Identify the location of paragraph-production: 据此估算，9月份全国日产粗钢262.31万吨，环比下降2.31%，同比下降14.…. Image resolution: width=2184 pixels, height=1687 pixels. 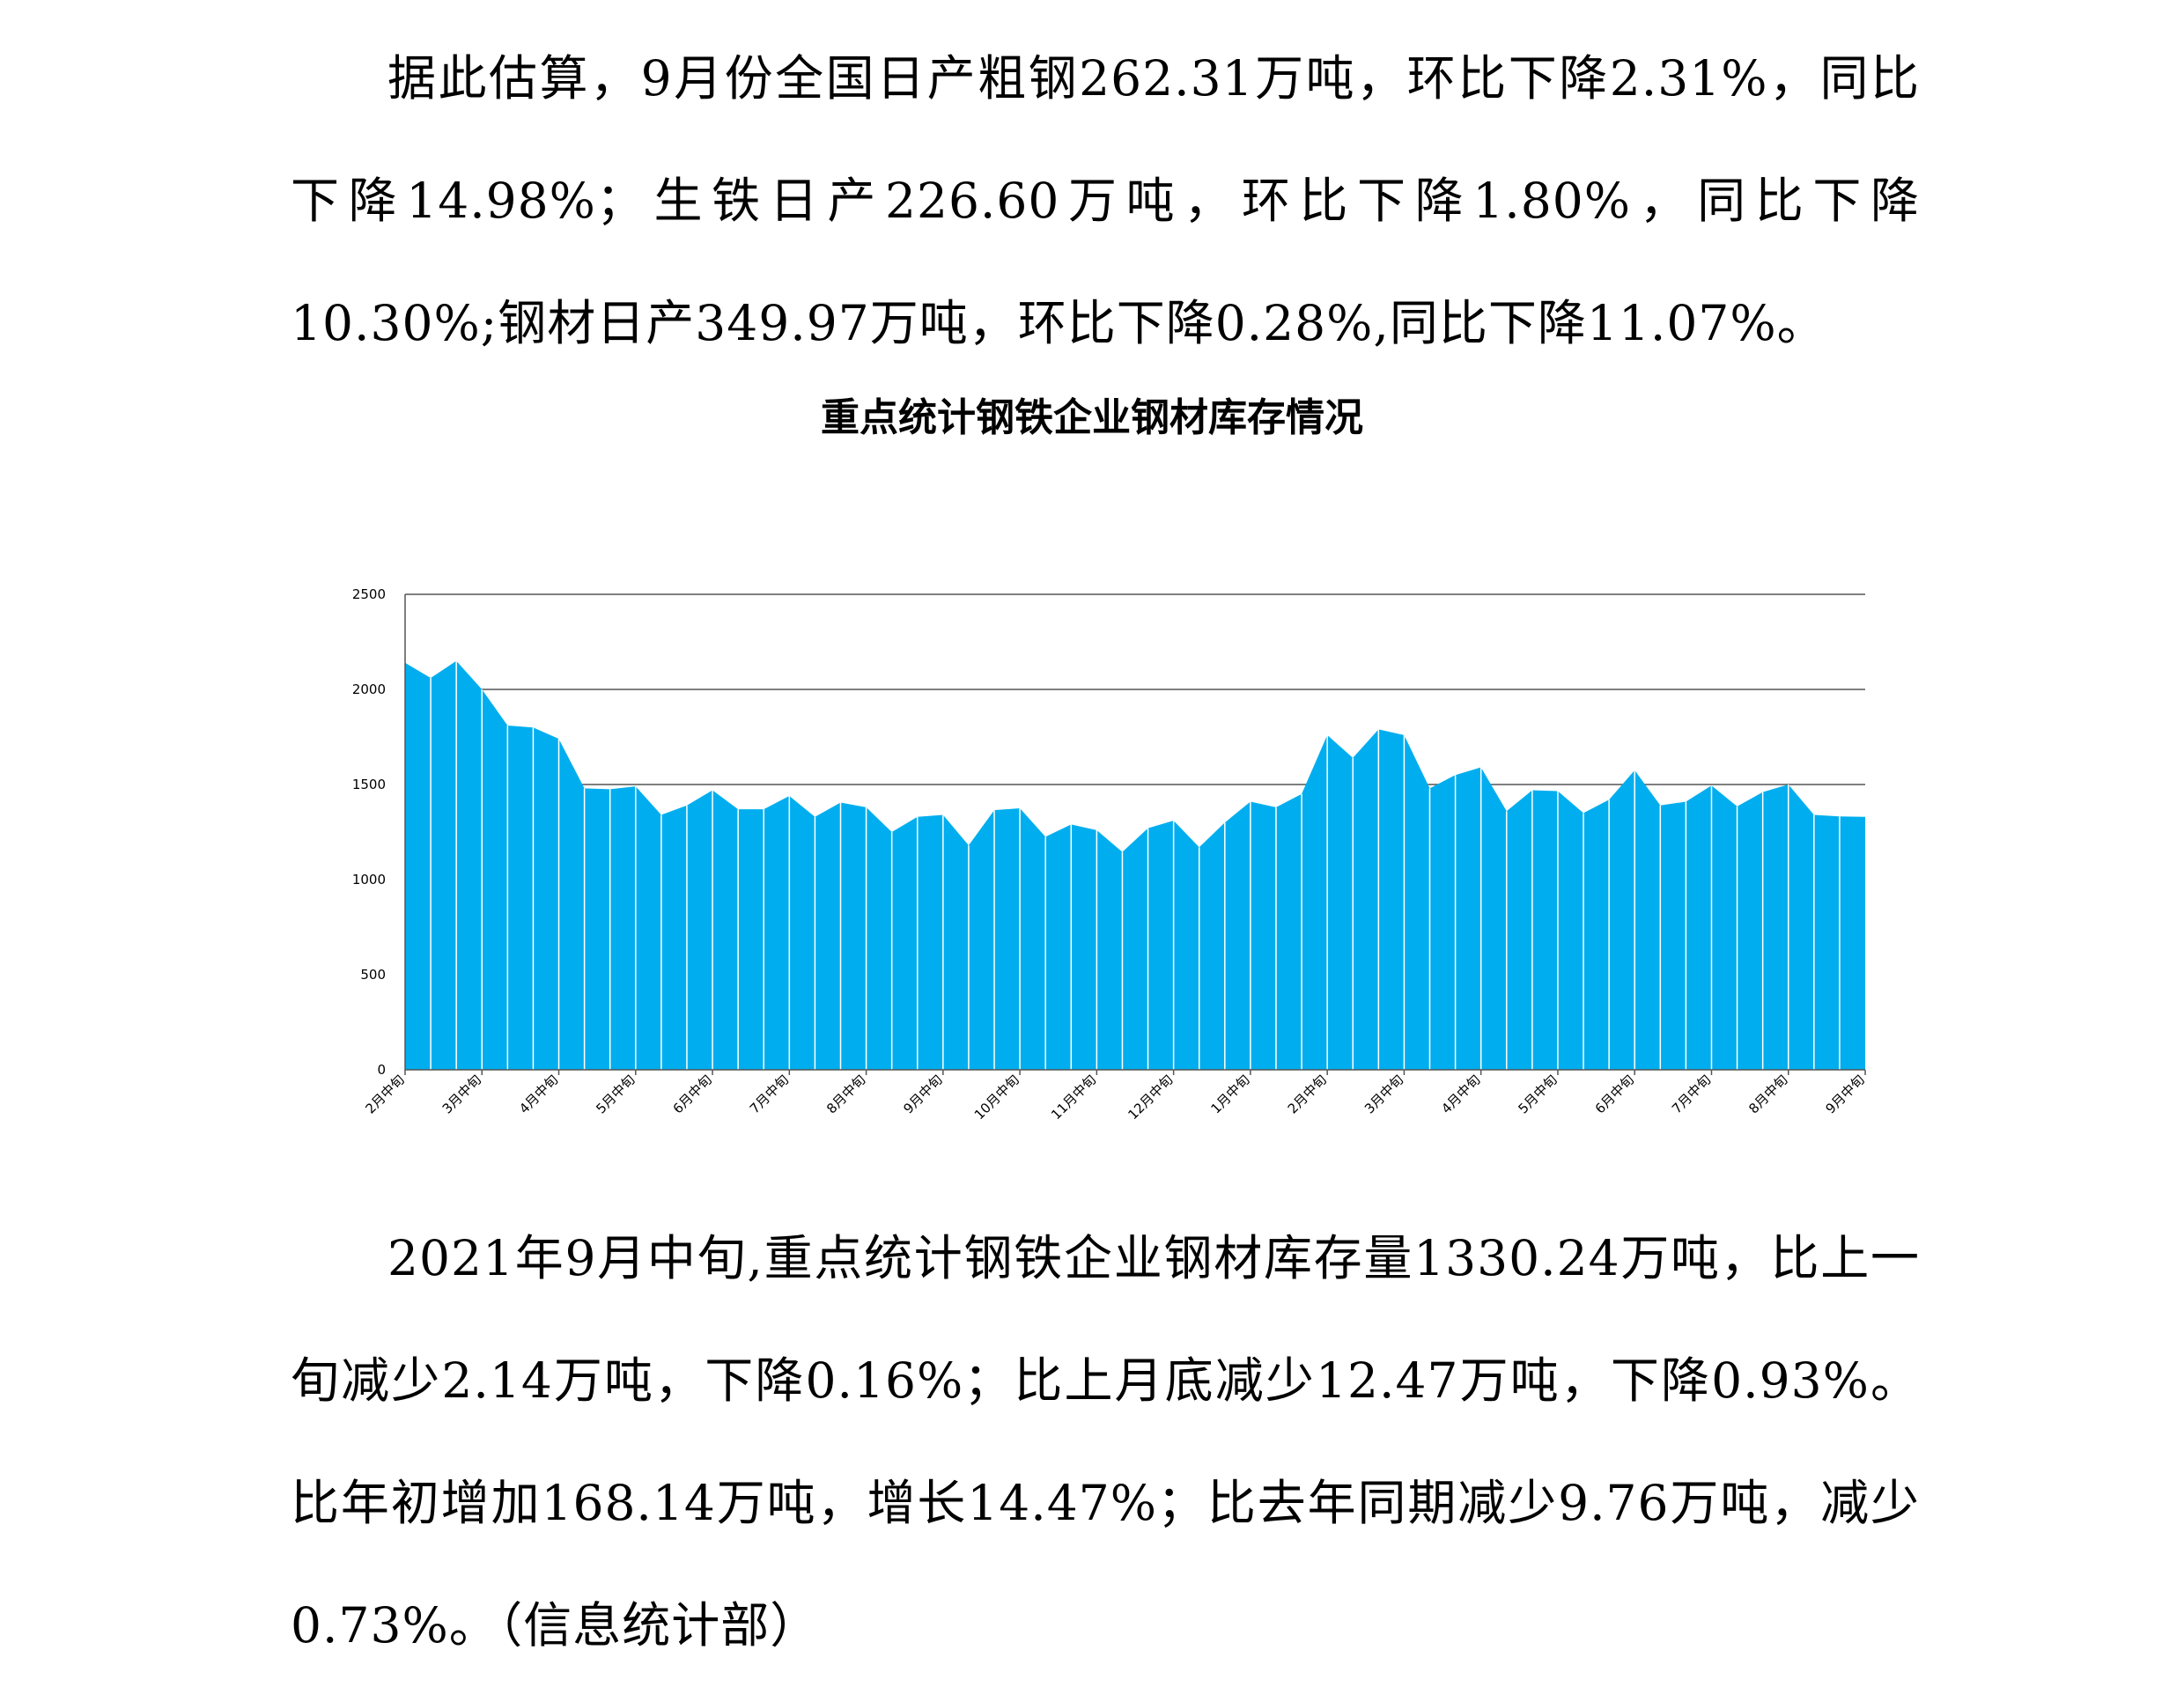
(1105, 200).